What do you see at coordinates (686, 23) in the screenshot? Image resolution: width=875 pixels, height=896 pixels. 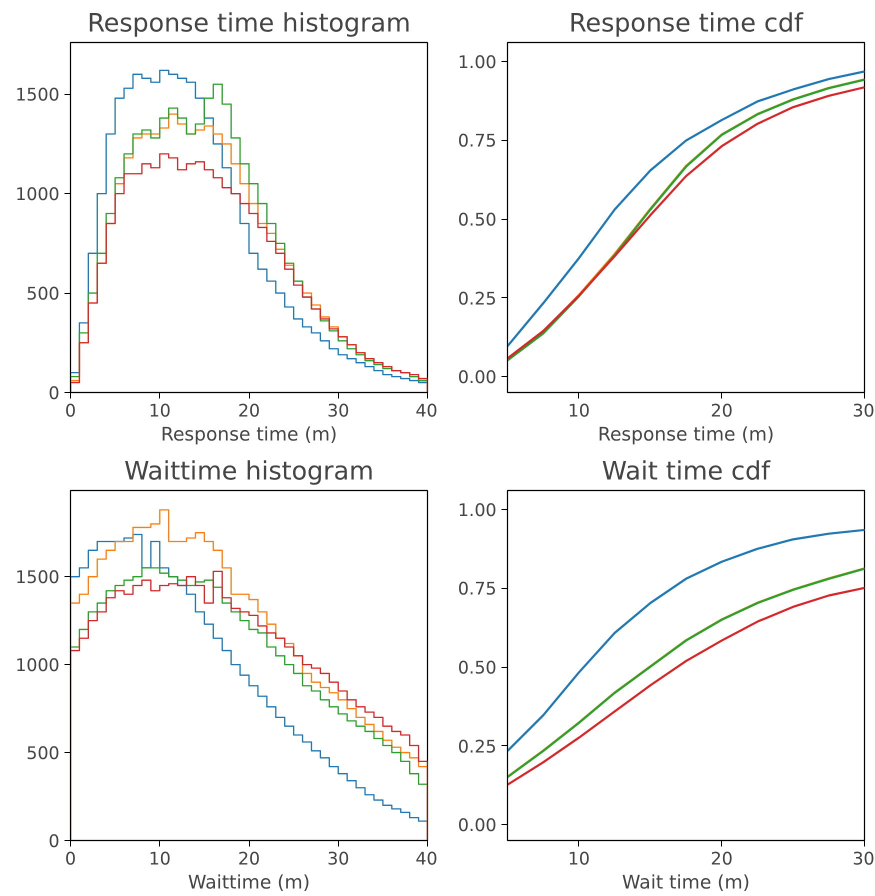 I see `chart-title: Response time cdf` at bounding box center [686, 23].